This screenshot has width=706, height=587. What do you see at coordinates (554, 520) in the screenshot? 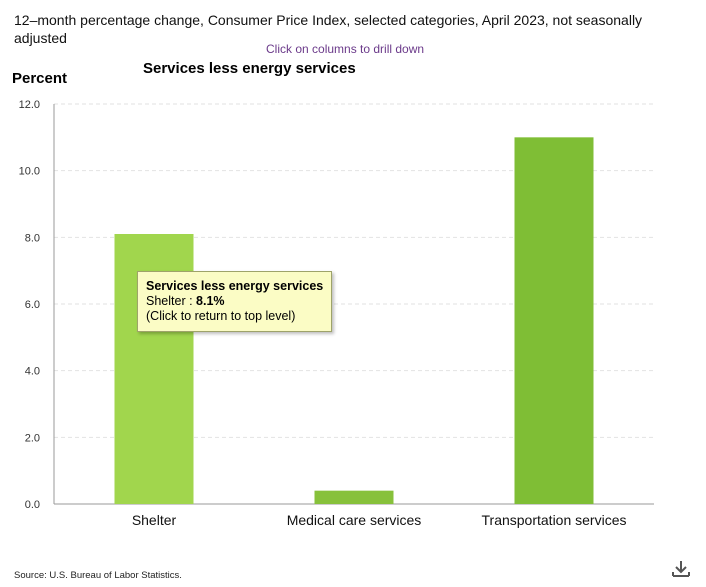
I see `x-tick-label: Transportation services` at bounding box center [554, 520].